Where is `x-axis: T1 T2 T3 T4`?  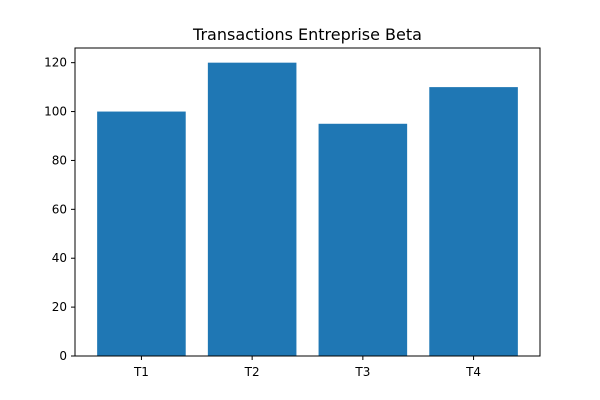 x-axis: T1 T2 T3 T4 is located at coordinates (307, 367).